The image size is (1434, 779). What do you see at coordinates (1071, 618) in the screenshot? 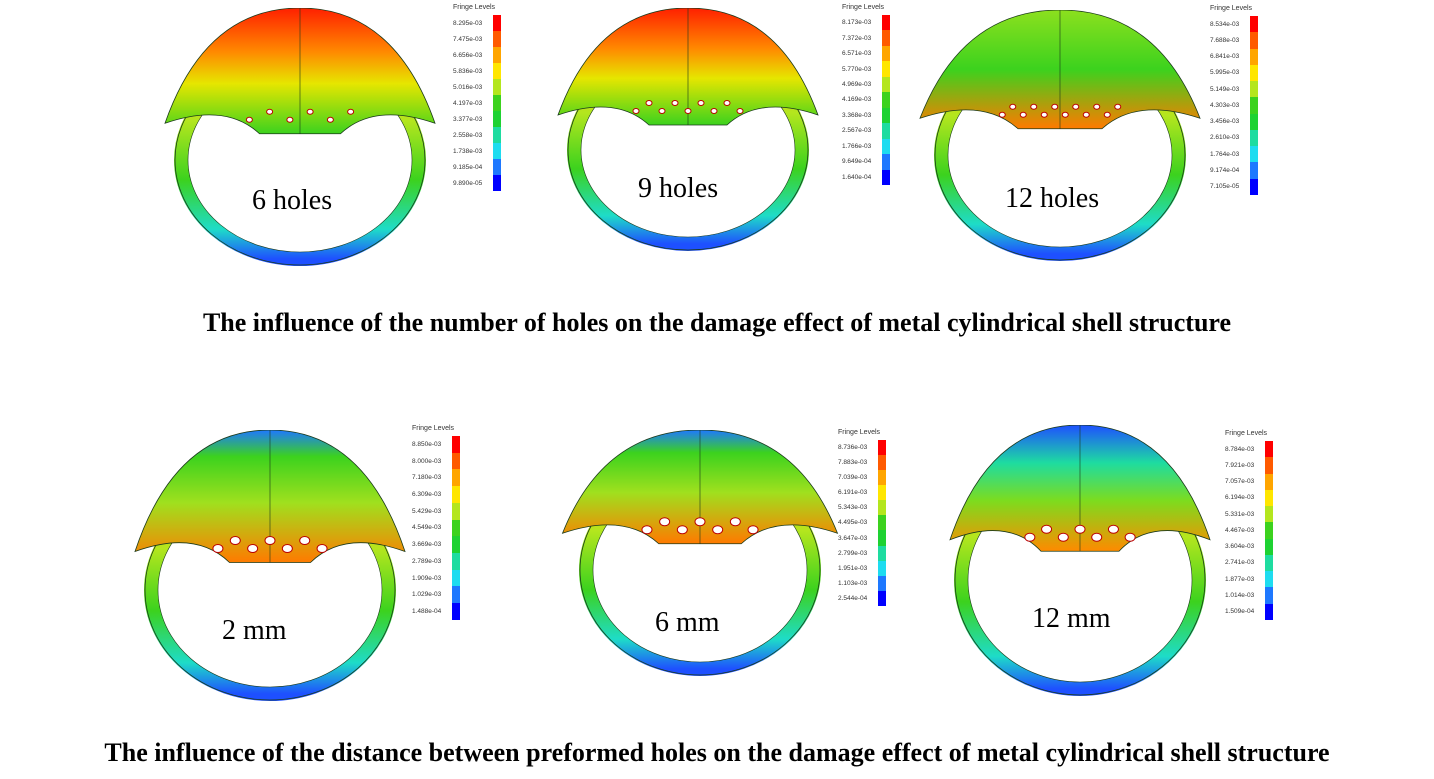
I see `panel-label: 12 mm` at bounding box center [1071, 618].